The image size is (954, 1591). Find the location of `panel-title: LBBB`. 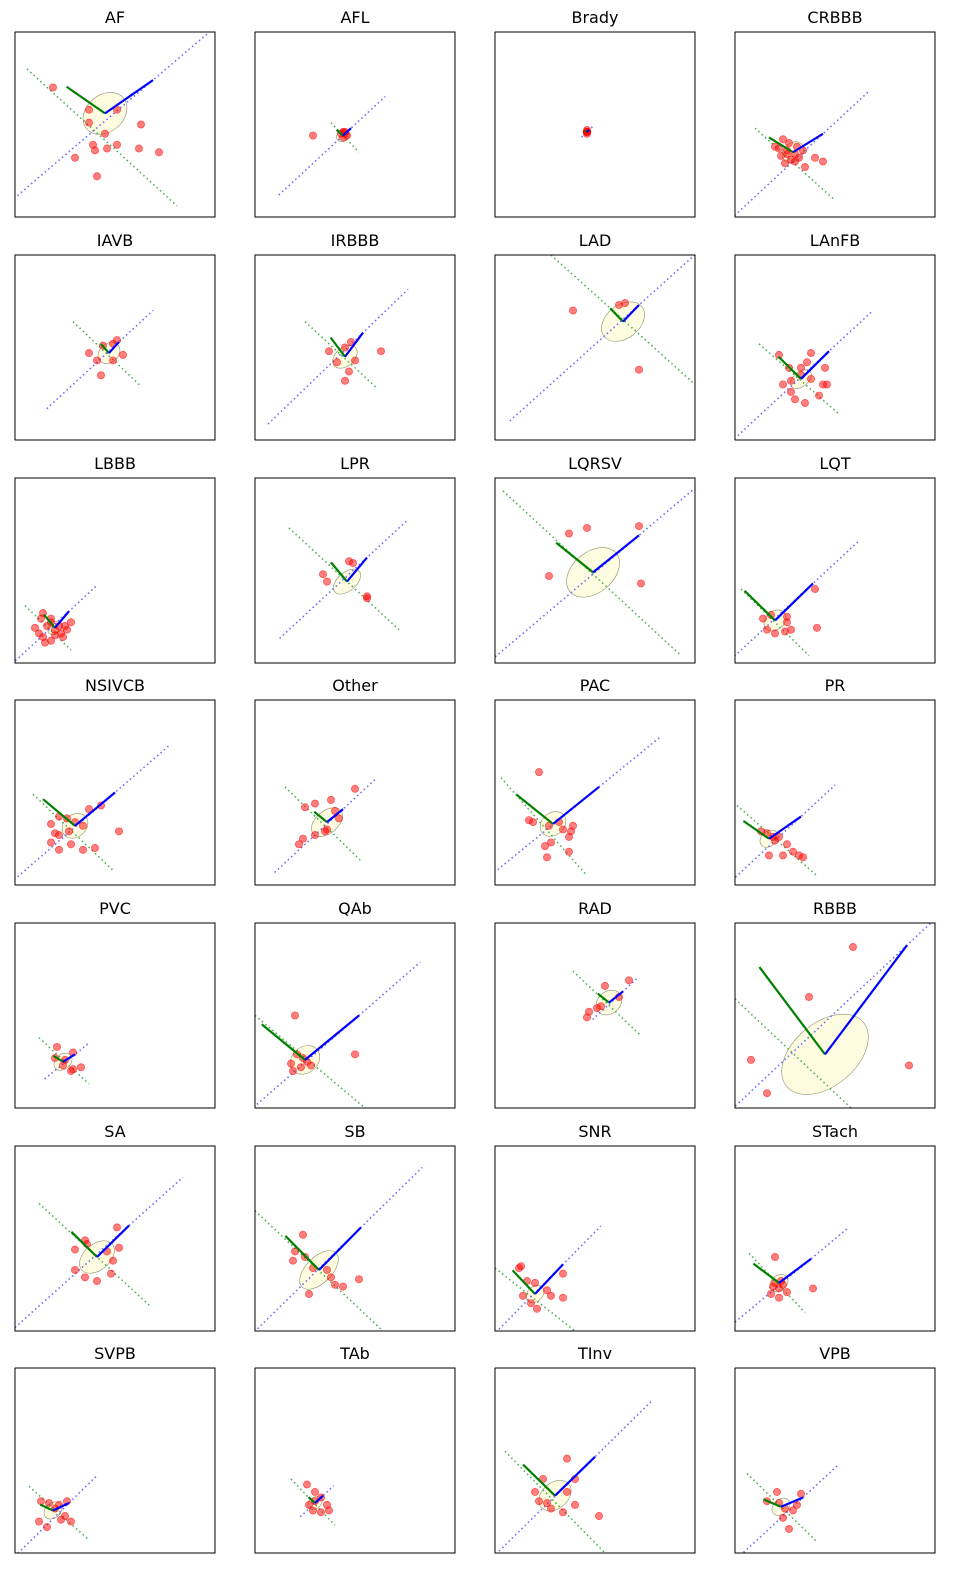

panel-title: LBBB is located at coordinates (115, 463).